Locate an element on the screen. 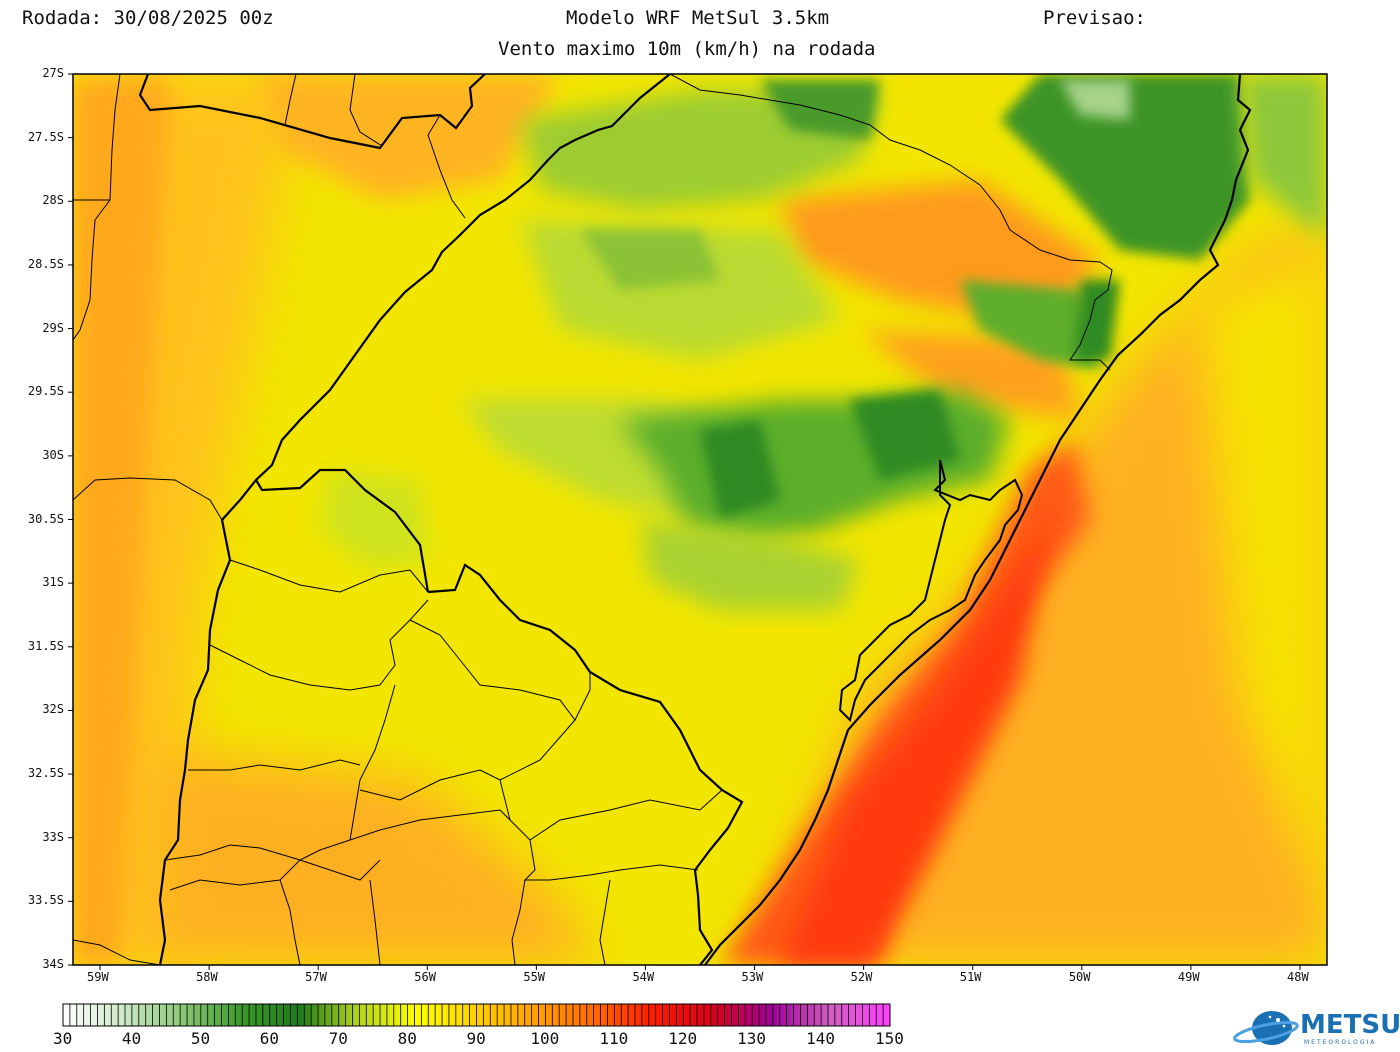  lon-tick-label: 49W is located at coordinates (1188, 977).